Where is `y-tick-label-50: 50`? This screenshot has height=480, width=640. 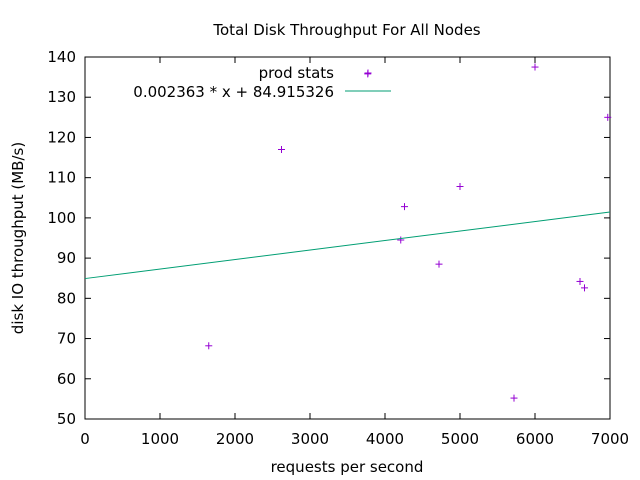
y-tick-label-50: 50 is located at coordinates (66, 419).